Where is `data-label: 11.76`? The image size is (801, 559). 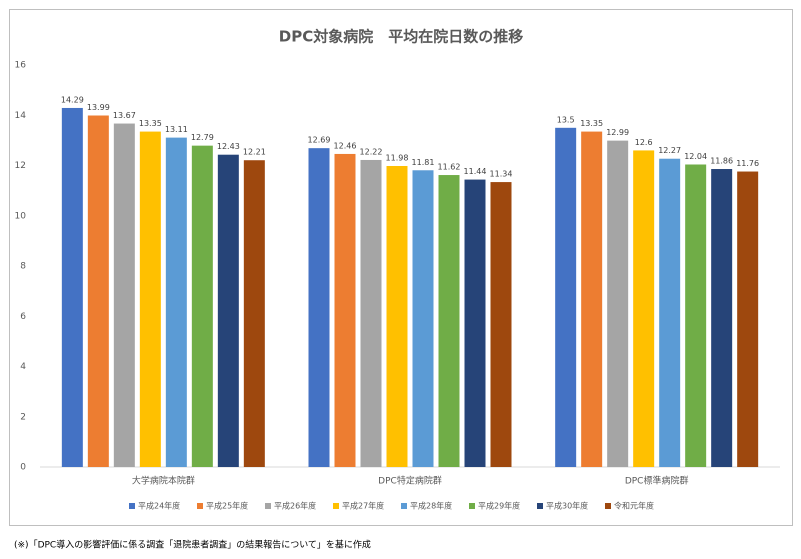 data-label: 11.76 is located at coordinates (747, 163).